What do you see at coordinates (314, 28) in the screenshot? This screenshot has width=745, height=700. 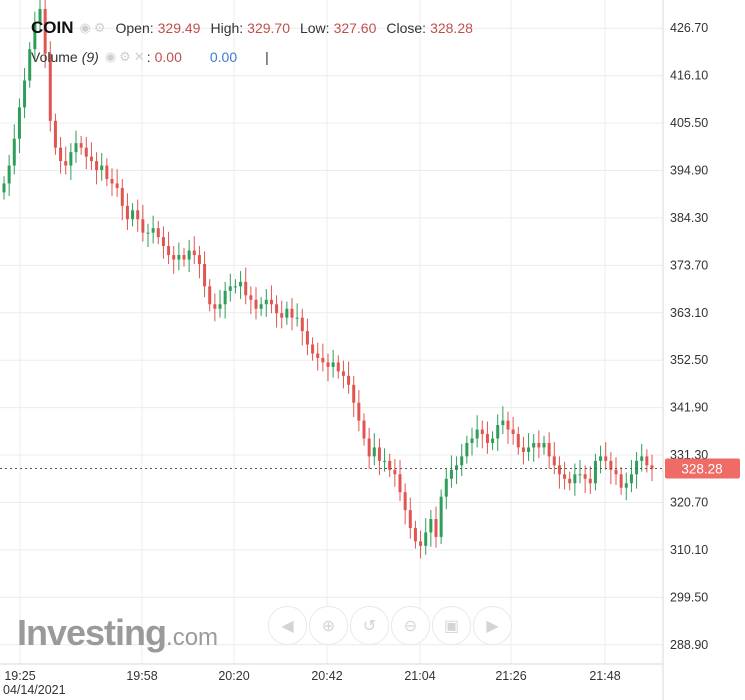 I see `low-label: Low:` at bounding box center [314, 28].